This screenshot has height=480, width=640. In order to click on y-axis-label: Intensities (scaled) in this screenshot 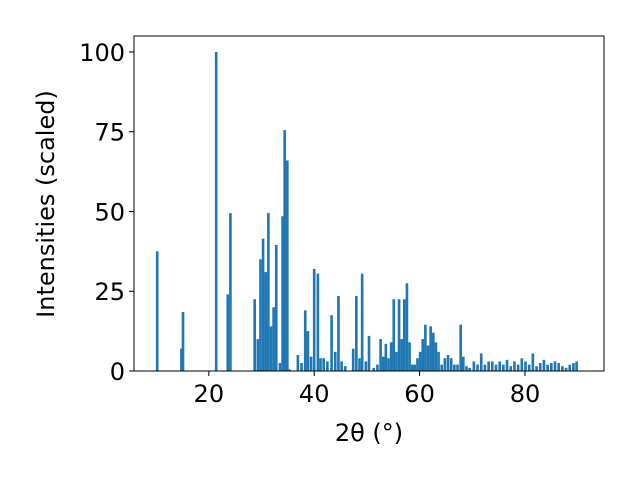, I will do `click(46, 204)`.